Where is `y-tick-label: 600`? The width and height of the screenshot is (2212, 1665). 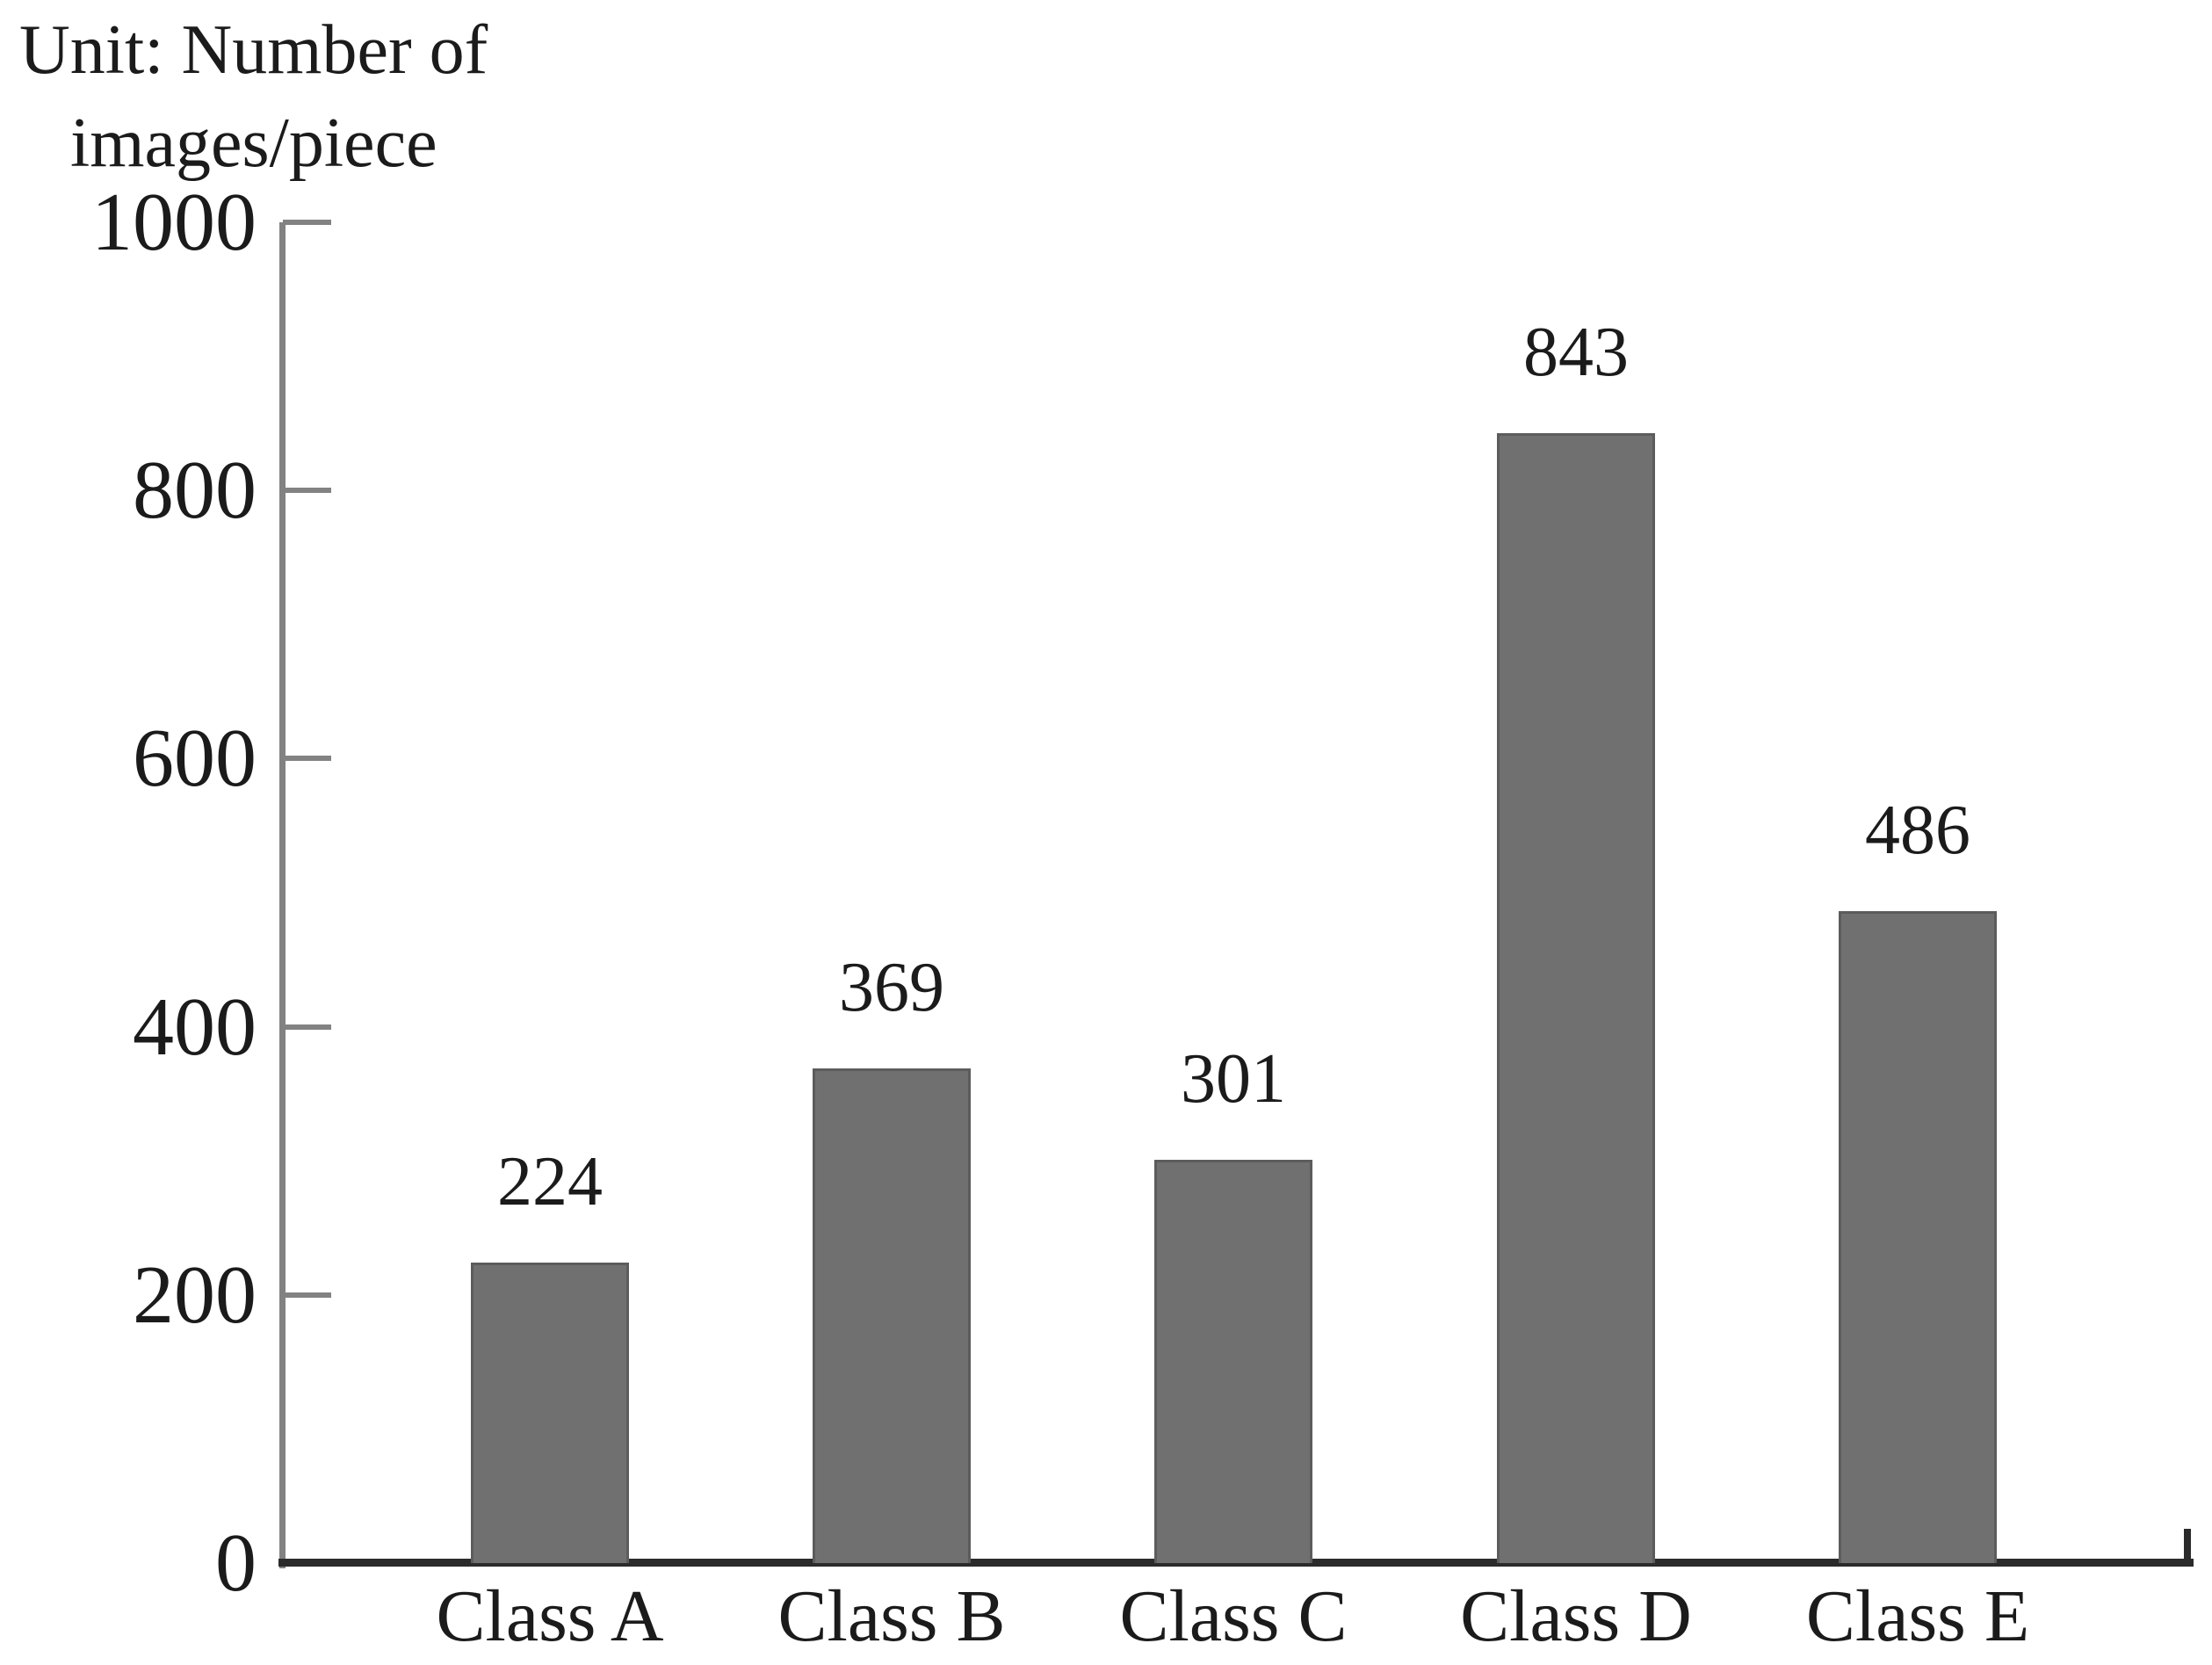
y-tick-label: 600 is located at coordinates (195, 759).